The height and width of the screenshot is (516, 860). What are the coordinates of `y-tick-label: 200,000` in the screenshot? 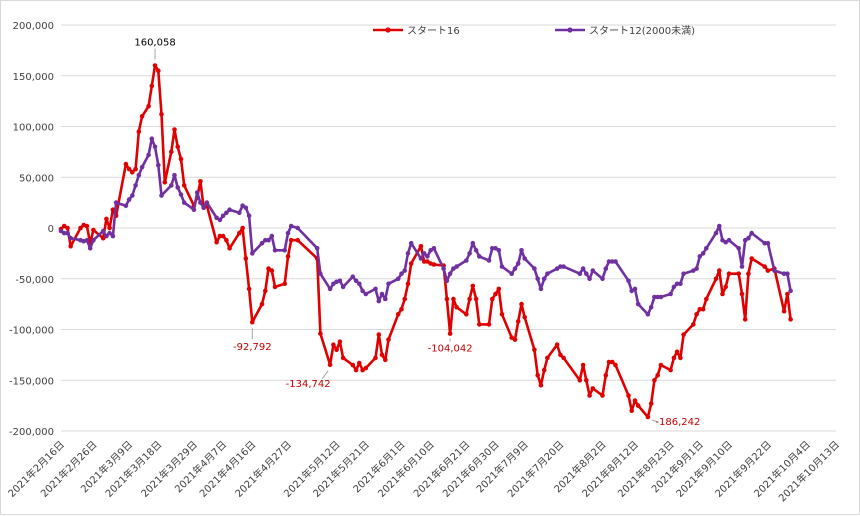 It's located at (33, 26).